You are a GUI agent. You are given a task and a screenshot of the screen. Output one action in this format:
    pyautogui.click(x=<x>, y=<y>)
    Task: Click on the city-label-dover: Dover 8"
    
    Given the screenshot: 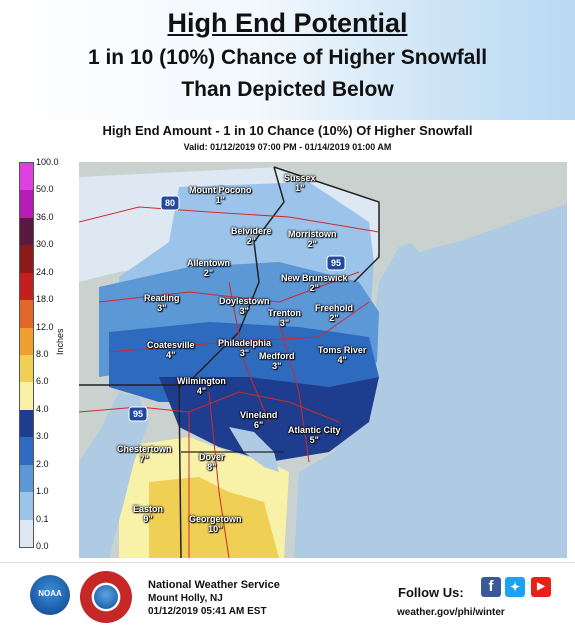 What is the action you would take?
    pyautogui.click(x=212, y=462)
    